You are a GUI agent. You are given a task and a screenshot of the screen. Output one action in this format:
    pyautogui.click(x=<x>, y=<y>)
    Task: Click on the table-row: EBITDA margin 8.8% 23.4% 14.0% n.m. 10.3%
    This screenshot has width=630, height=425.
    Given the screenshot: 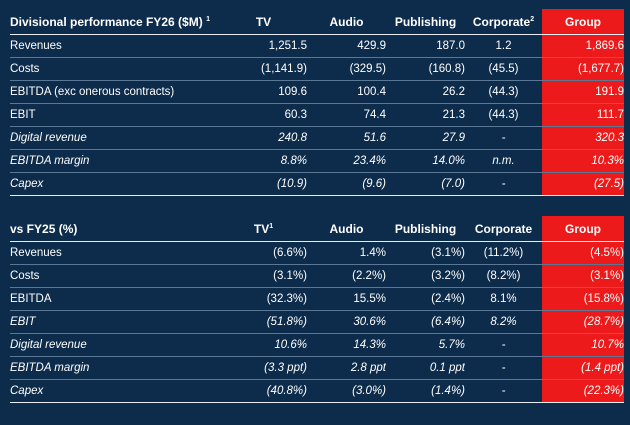 What is the action you would take?
    pyautogui.click(x=317, y=161)
    